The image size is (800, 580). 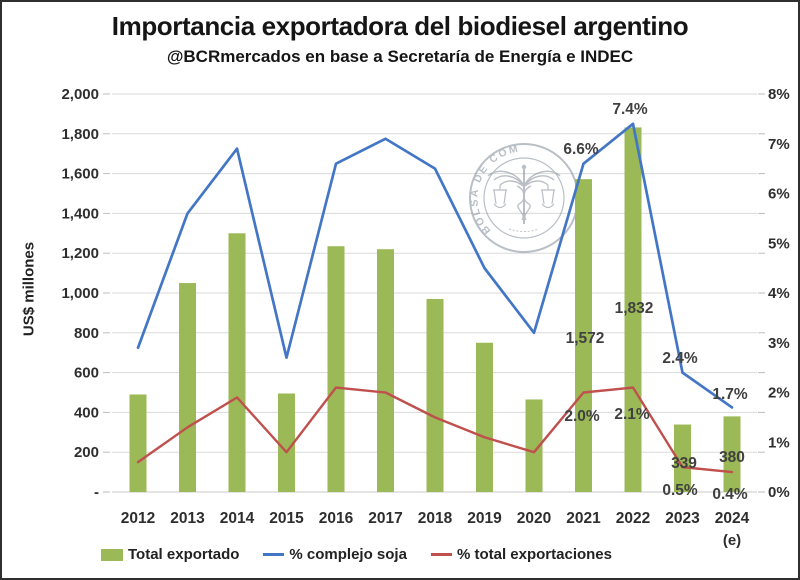 I want to click on data-label-2024: 380, so click(x=732, y=457).